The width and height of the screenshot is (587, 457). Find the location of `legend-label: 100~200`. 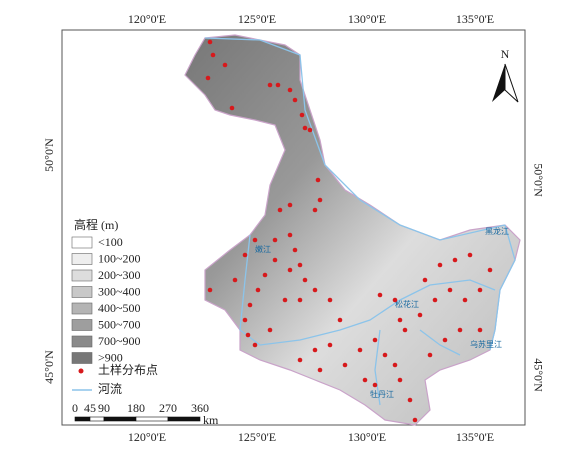

legend-label: 100~200 is located at coordinates (119, 258).